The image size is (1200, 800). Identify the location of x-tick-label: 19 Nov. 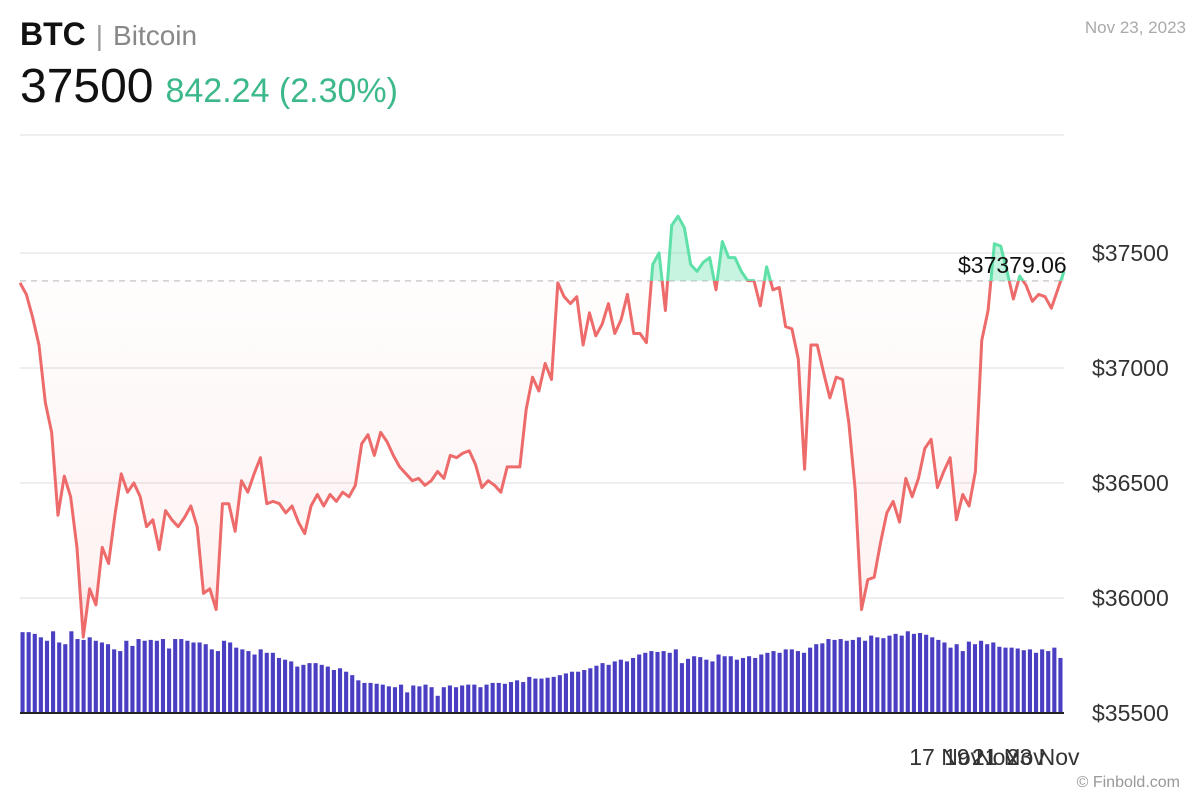
(980, 757).